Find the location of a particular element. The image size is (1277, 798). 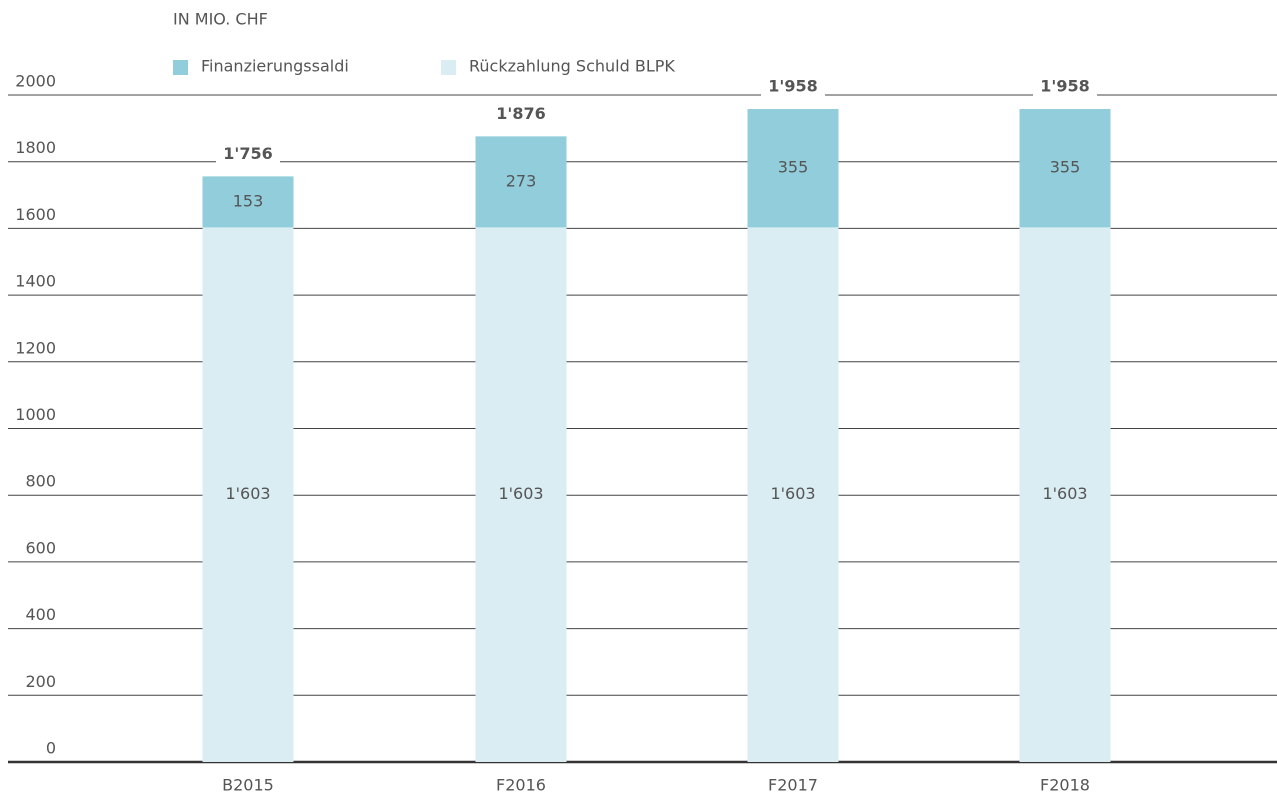

y-tick-label: 1000 is located at coordinates (35, 414).